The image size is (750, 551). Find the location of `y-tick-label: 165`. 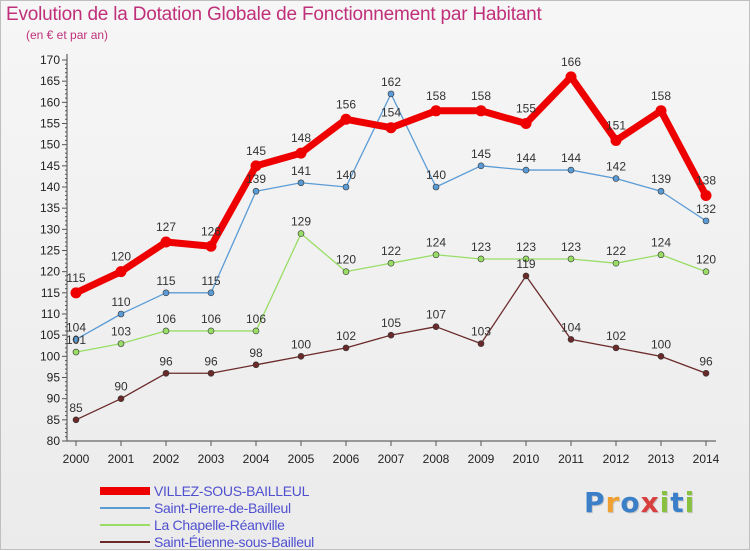

y-tick-label: 165 is located at coordinates (50, 81).